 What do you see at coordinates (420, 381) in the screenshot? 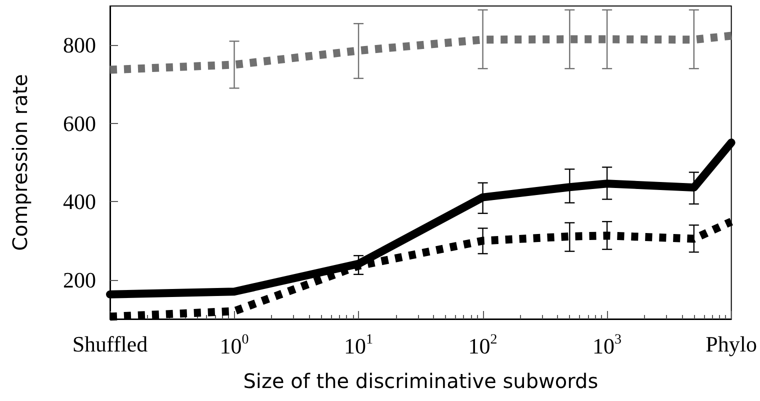
I see `x-axis-title: Size of the discriminative subwords` at bounding box center [420, 381].